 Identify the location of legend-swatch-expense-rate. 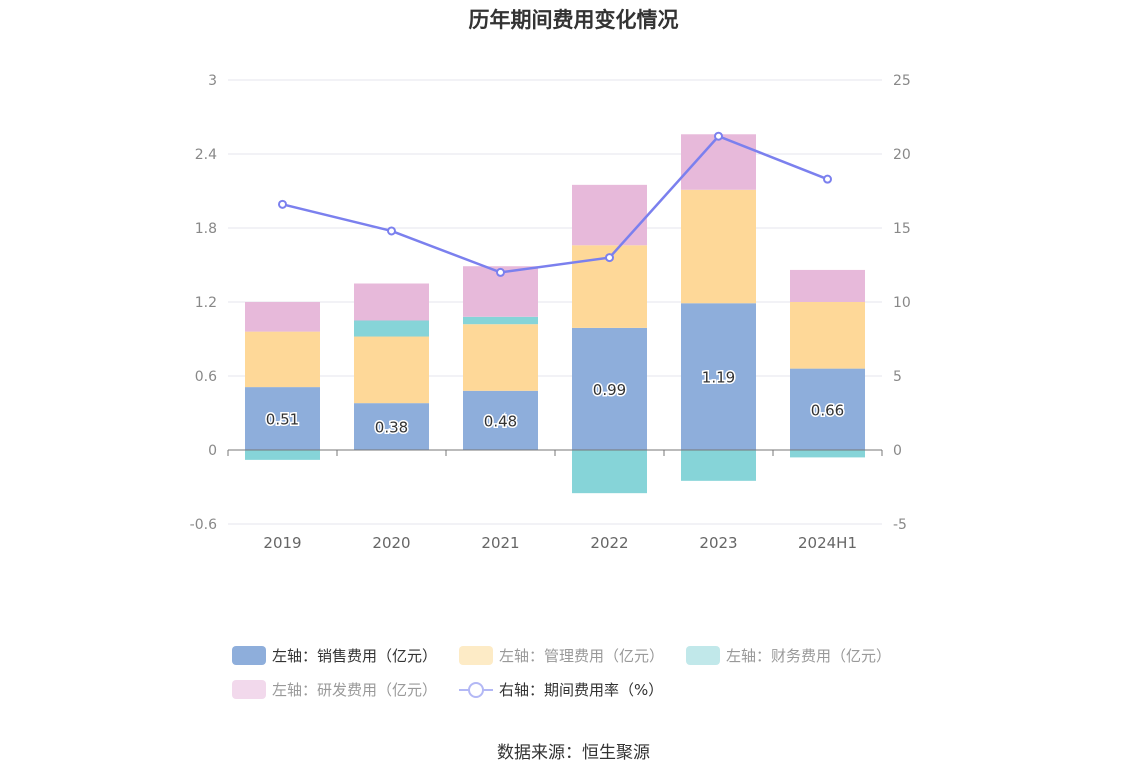
(476, 689).